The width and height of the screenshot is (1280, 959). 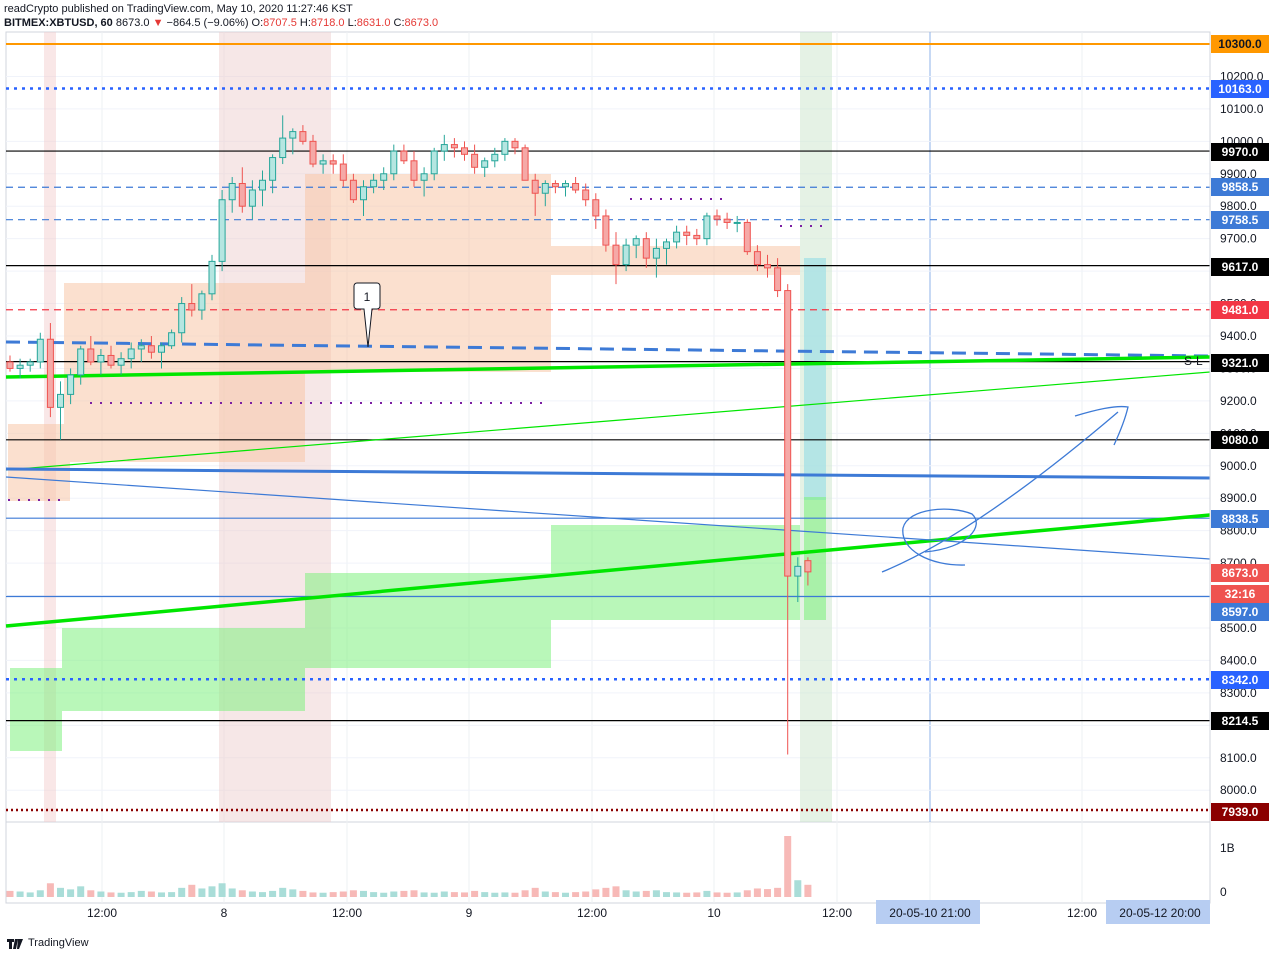 I want to click on price-tick-label: 9800.0, so click(x=1238, y=206).